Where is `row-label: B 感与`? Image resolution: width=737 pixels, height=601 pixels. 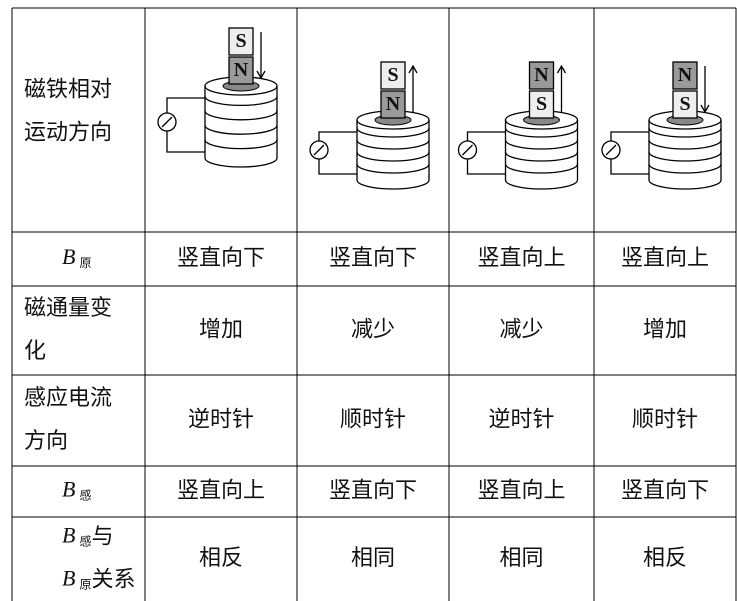
row-label: B 感与 is located at coordinates (87, 536).